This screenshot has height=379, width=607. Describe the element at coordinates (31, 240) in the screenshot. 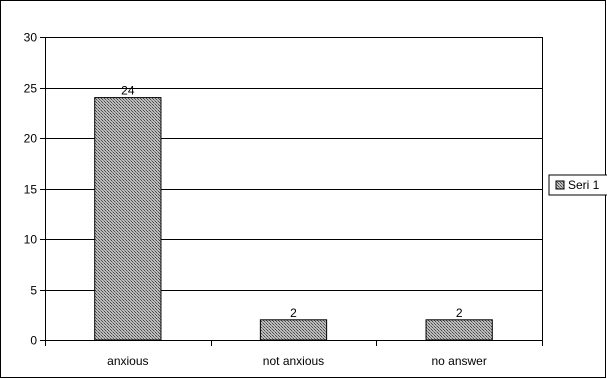

I see `y-tick-label: 10` at that location.